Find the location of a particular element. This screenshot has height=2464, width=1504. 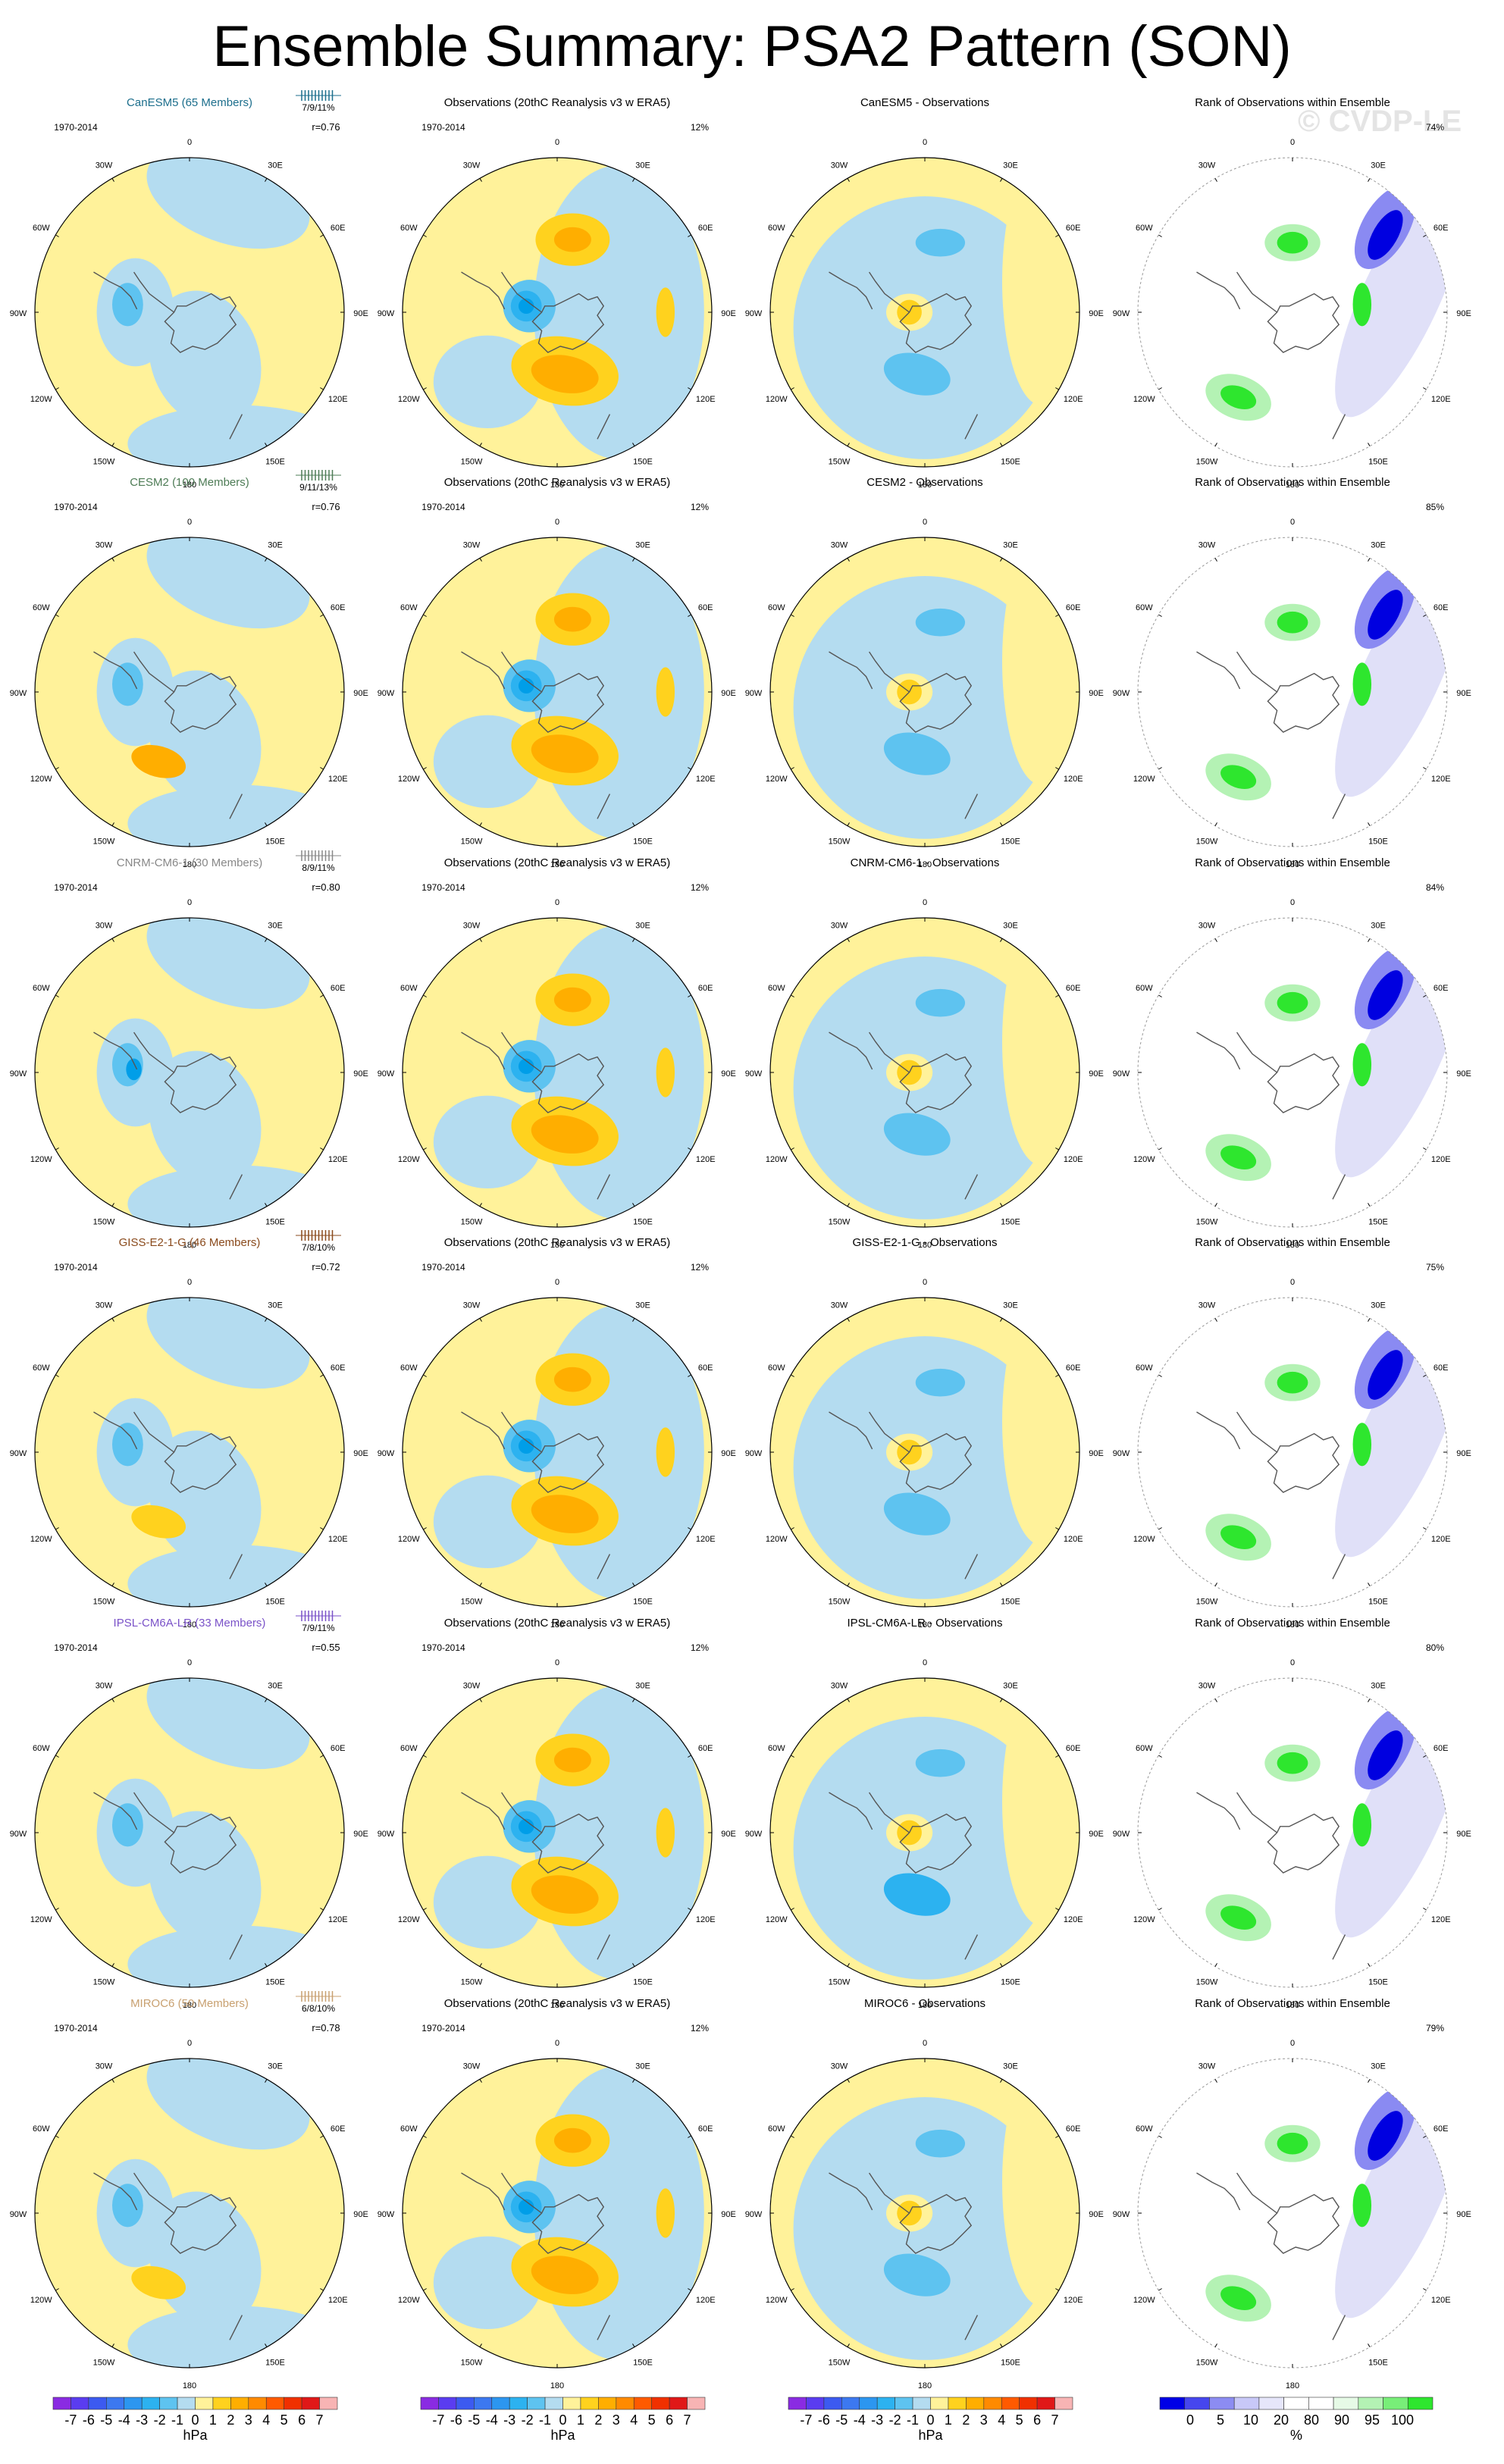

pattern-correlation: r=0.72 is located at coordinates (326, 1267).